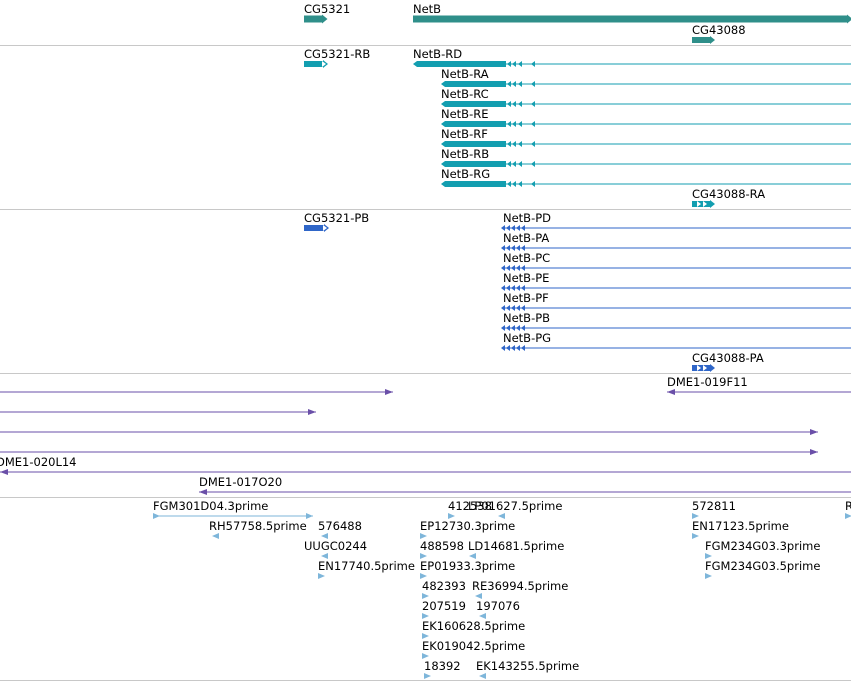 The height and width of the screenshot is (681, 851). Describe the element at coordinates (763, 546) in the screenshot. I see `feature-label-fgm234g03-3prime: FGM234G03.3prime` at that location.